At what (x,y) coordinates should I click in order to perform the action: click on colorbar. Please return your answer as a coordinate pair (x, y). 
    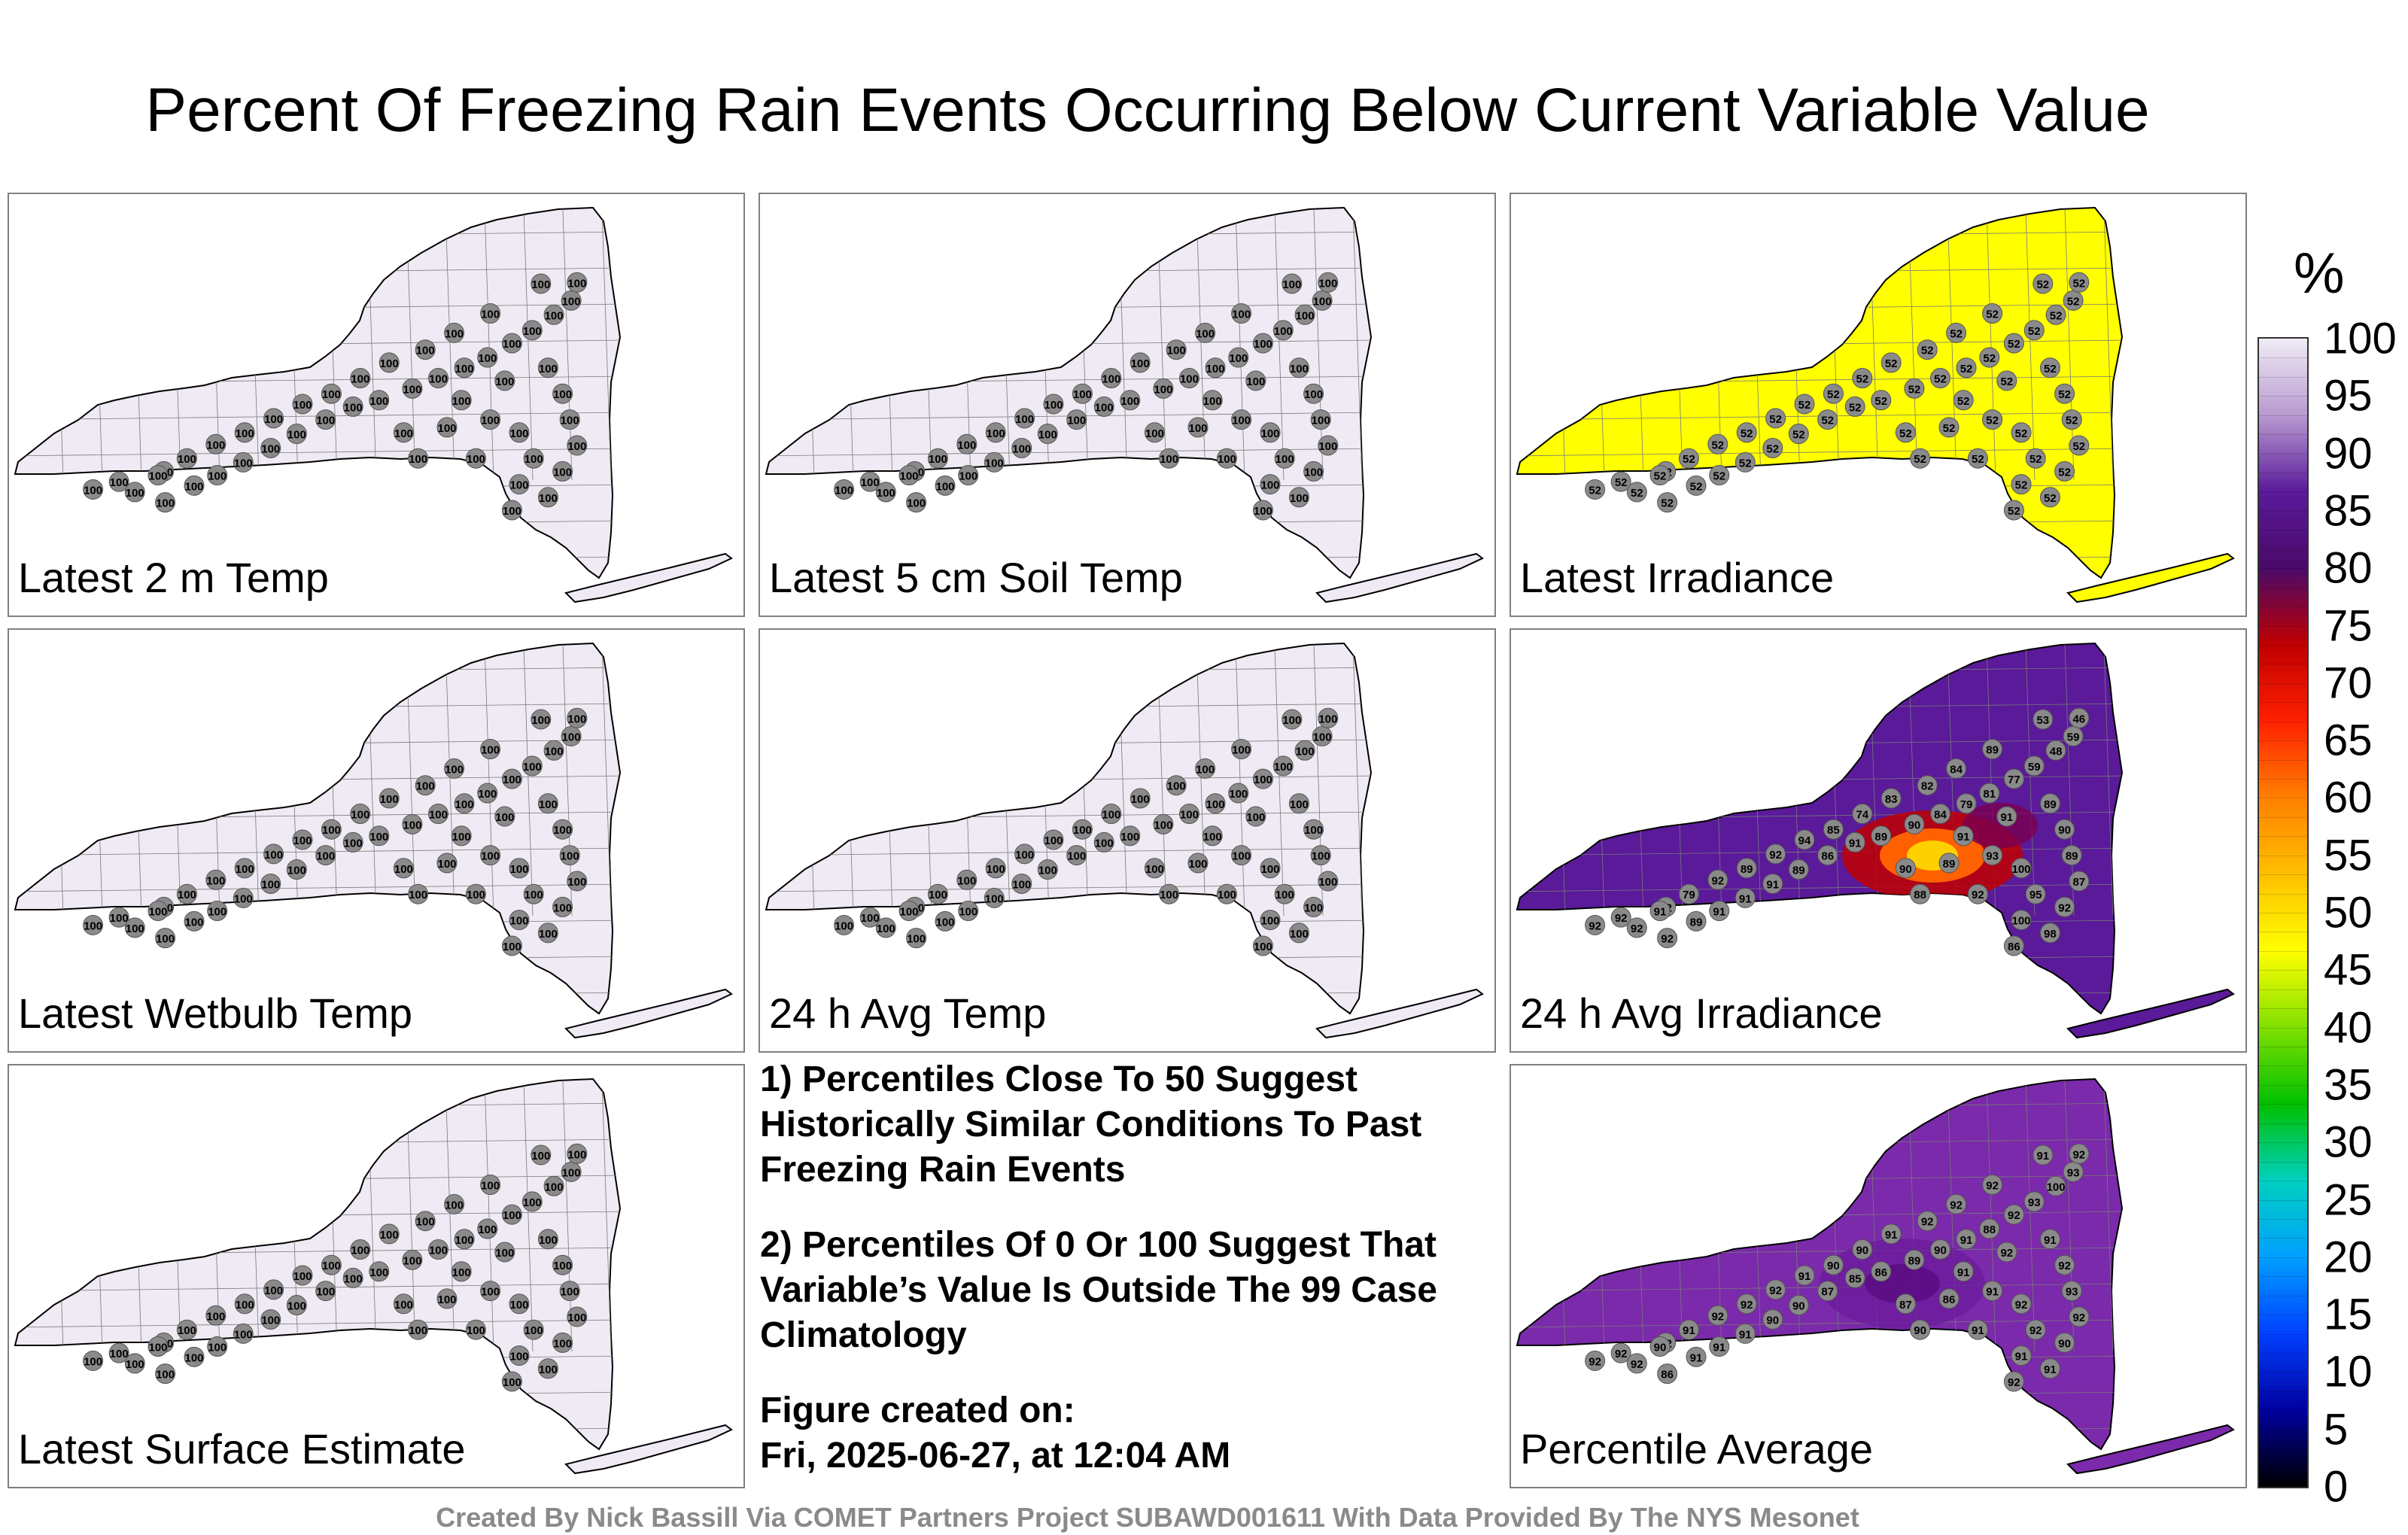
    Looking at the image, I should click on (2283, 912).